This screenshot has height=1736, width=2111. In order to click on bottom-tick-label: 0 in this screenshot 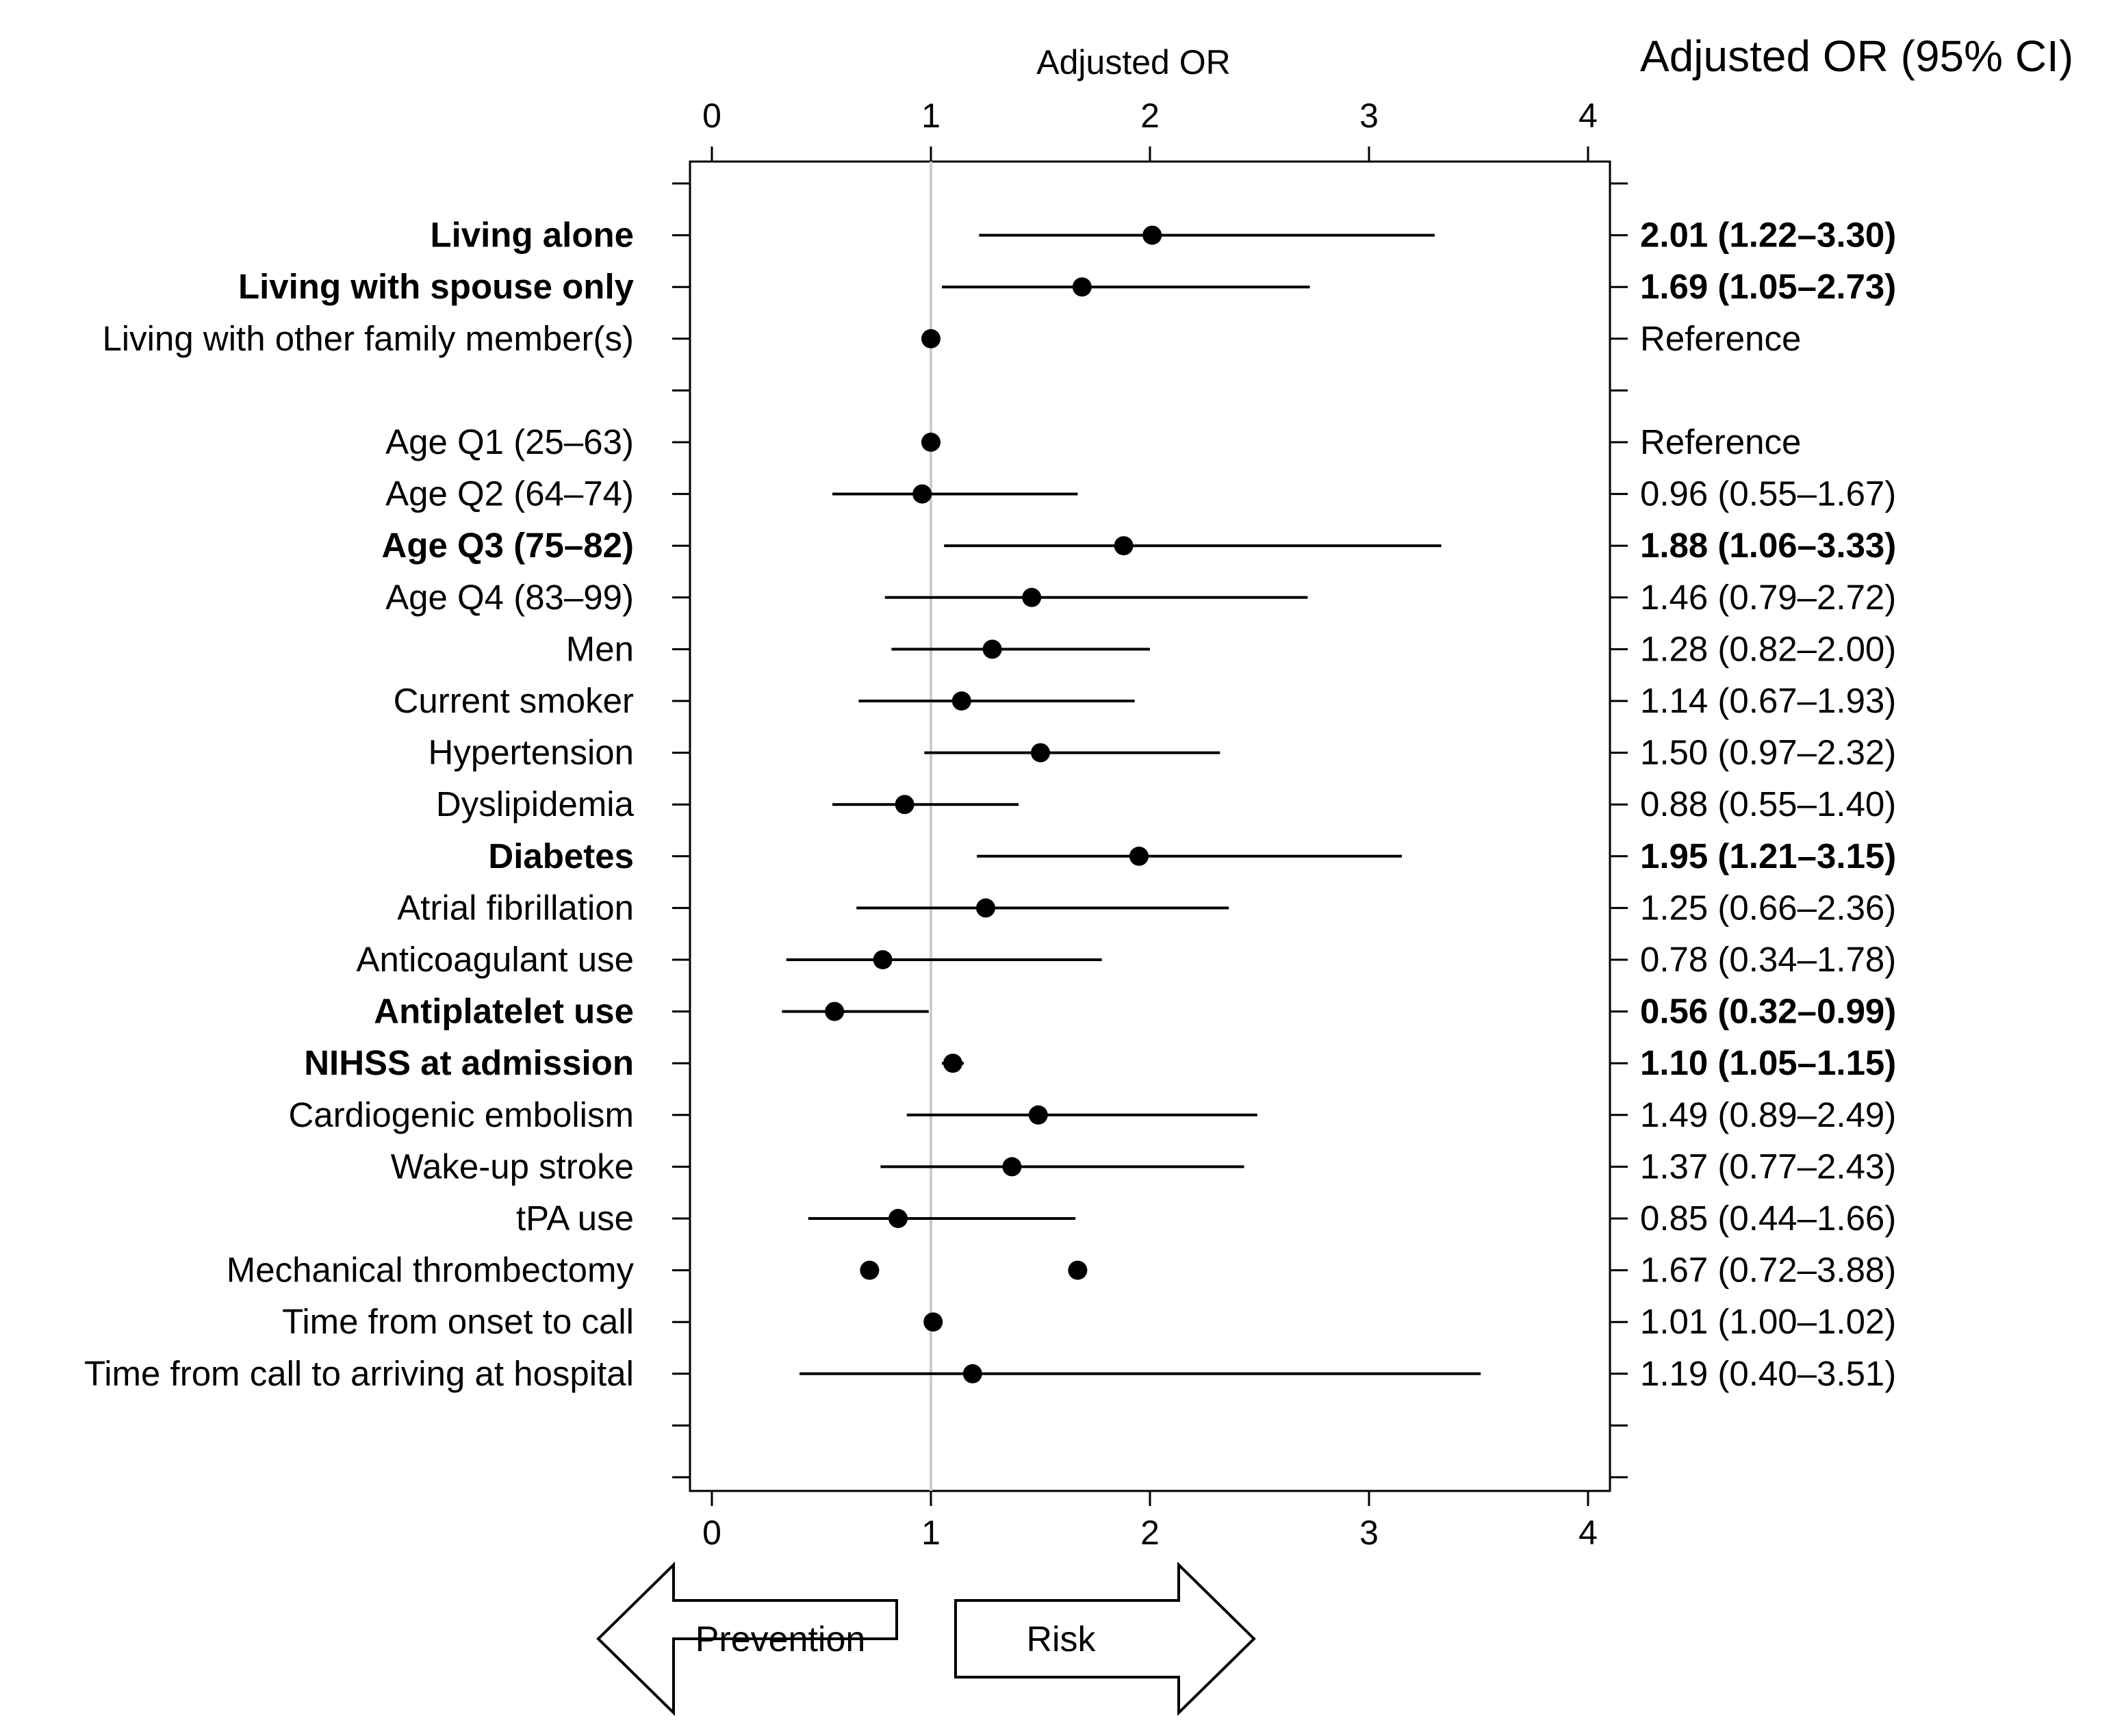, I will do `click(711, 1533)`.